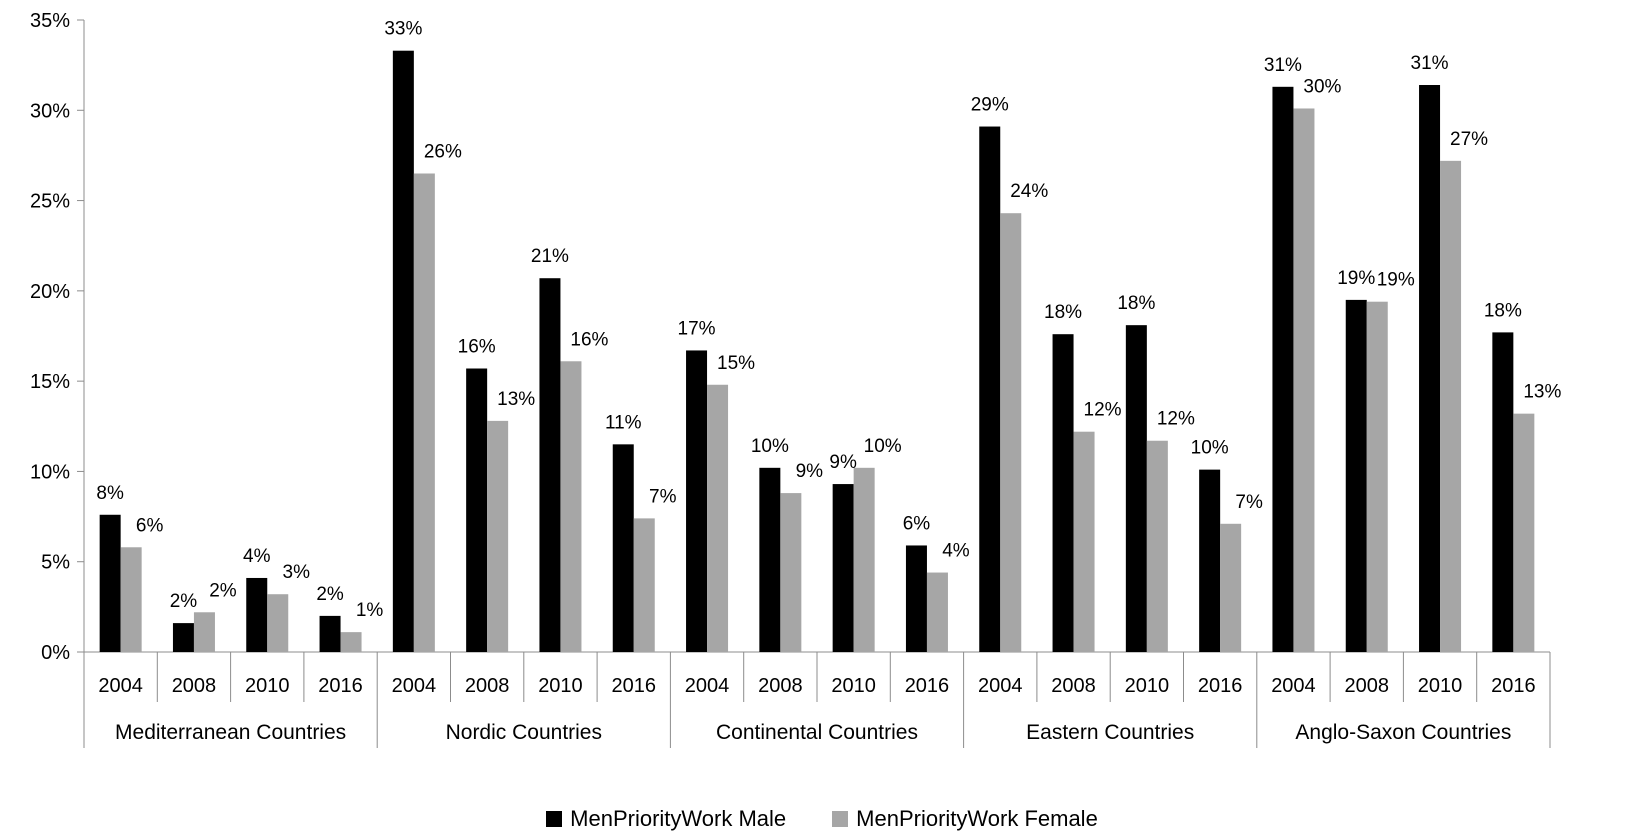 Image resolution: width=1644 pixels, height=835 pixels. What do you see at coordinates (1176, 419) in the screenshot?
I see `data-label-female: 12%` at bounding box center [1176, 419].